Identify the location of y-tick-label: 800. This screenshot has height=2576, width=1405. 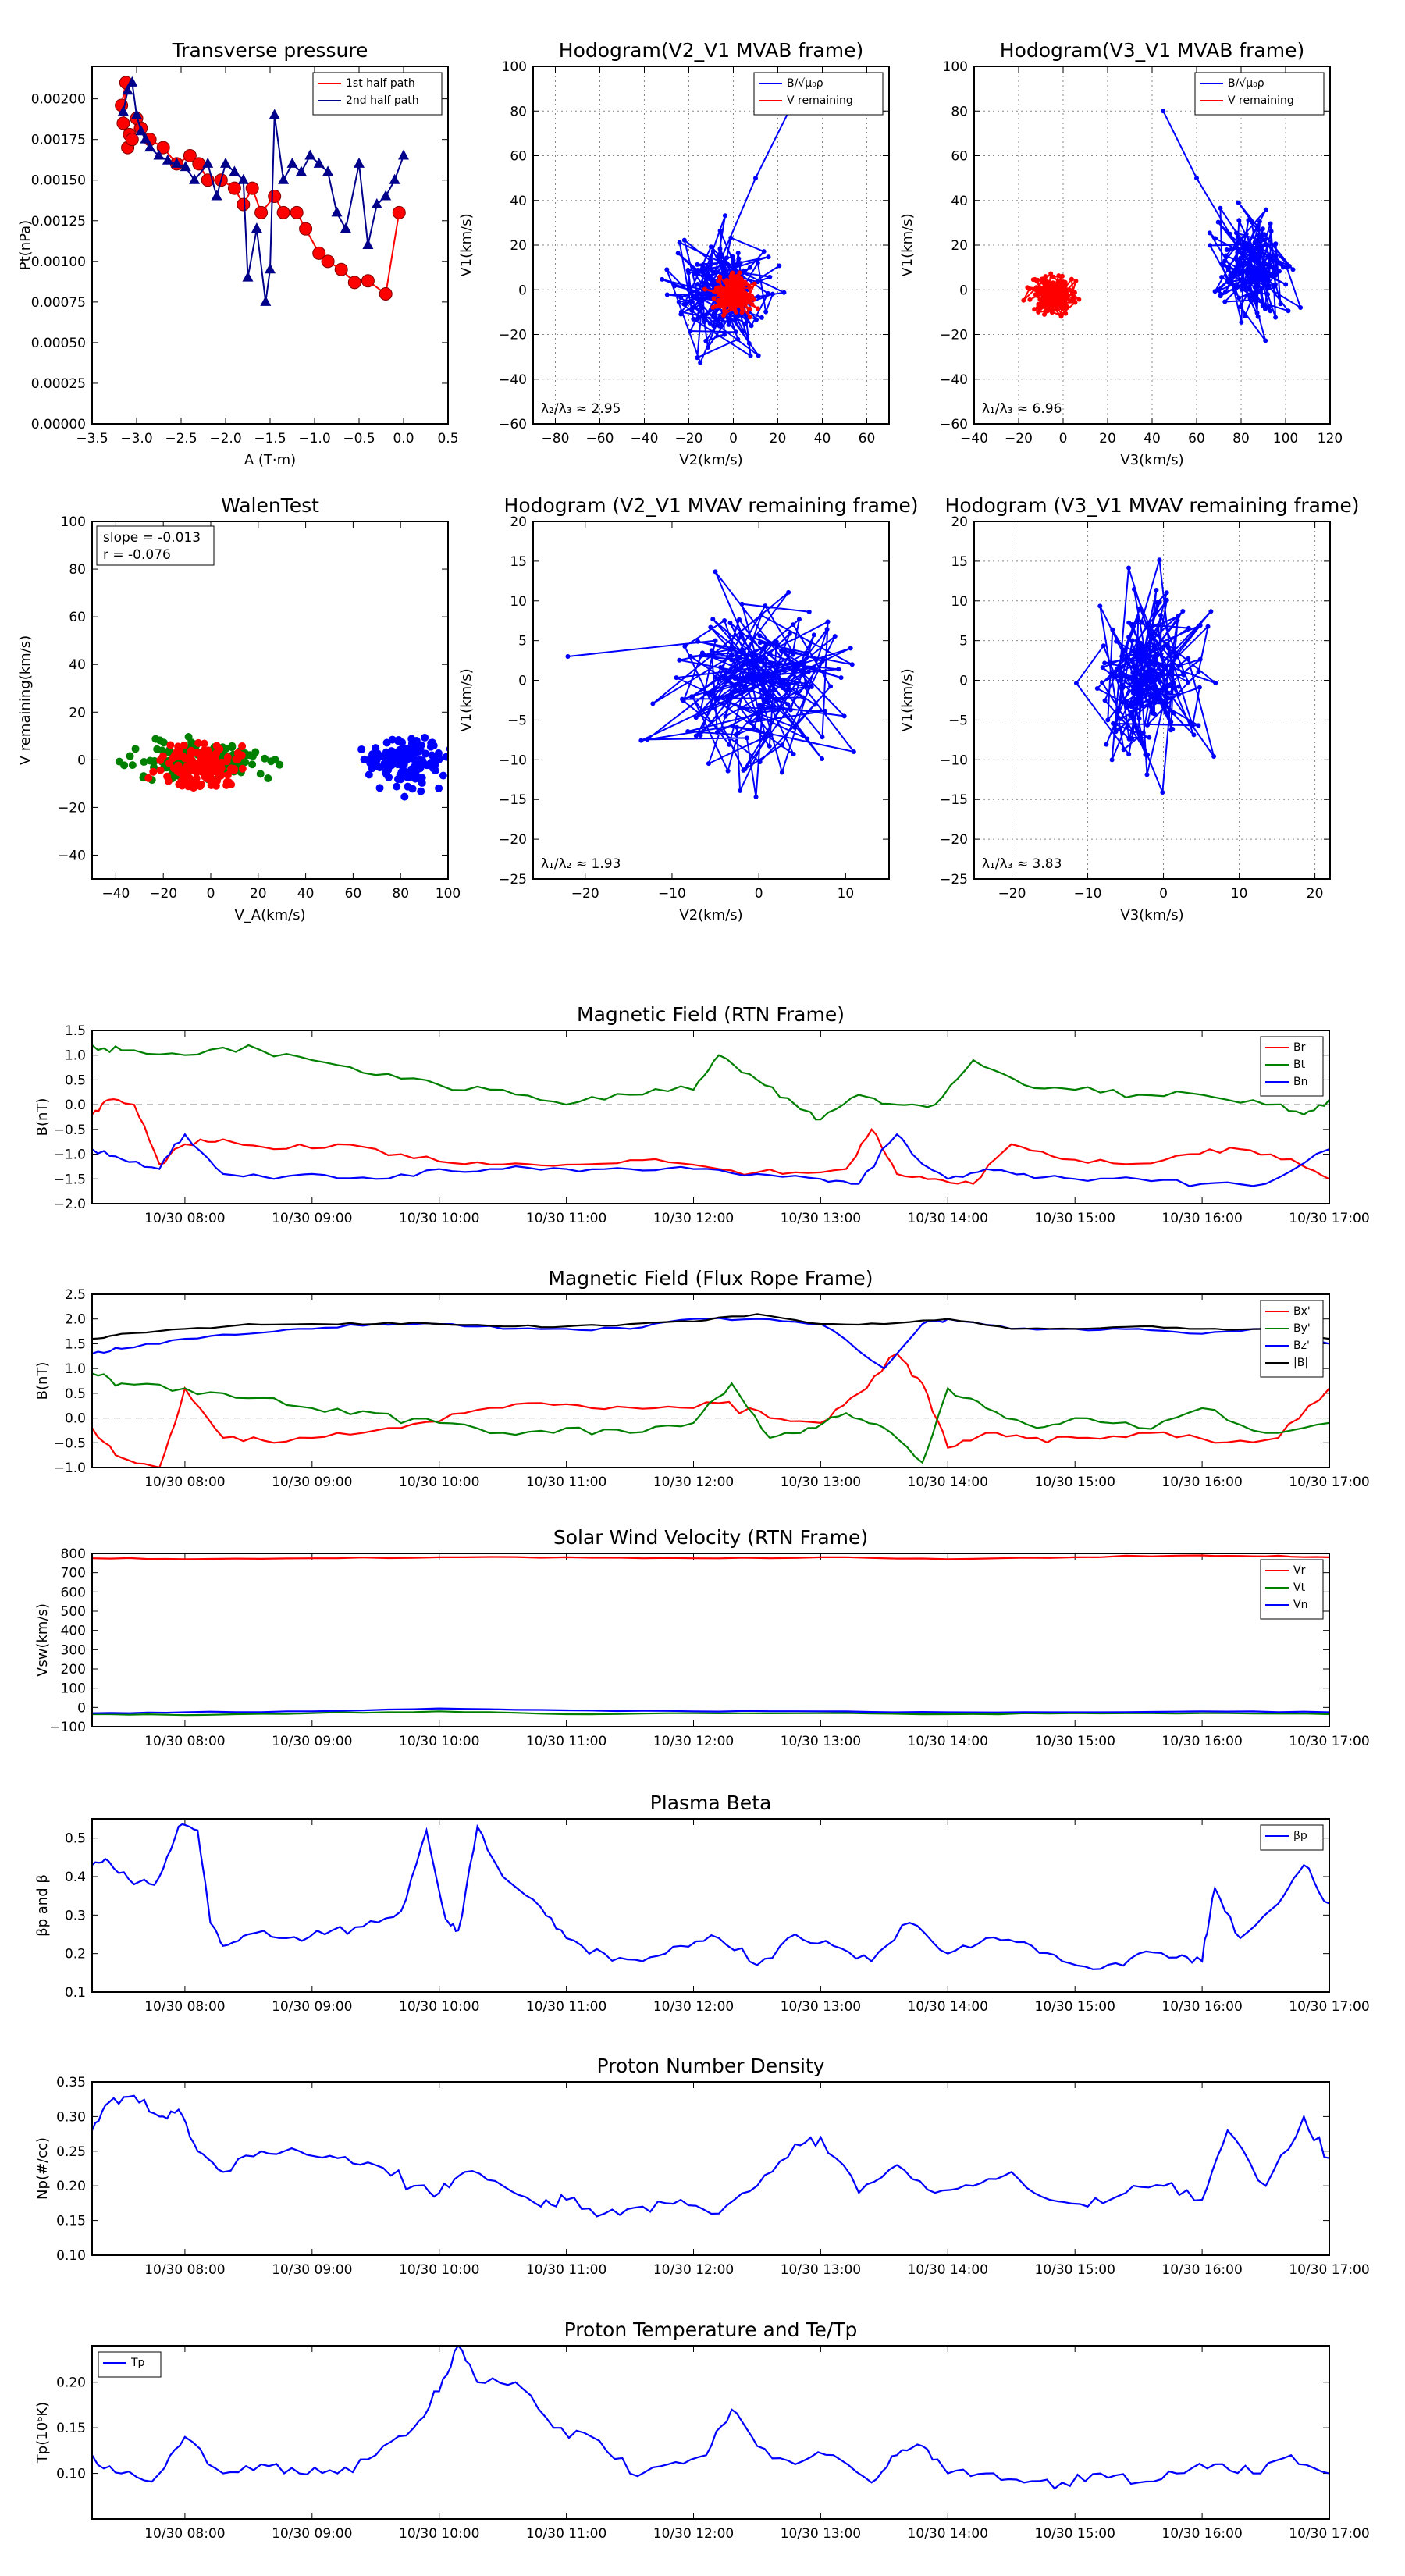
(73, 1554).